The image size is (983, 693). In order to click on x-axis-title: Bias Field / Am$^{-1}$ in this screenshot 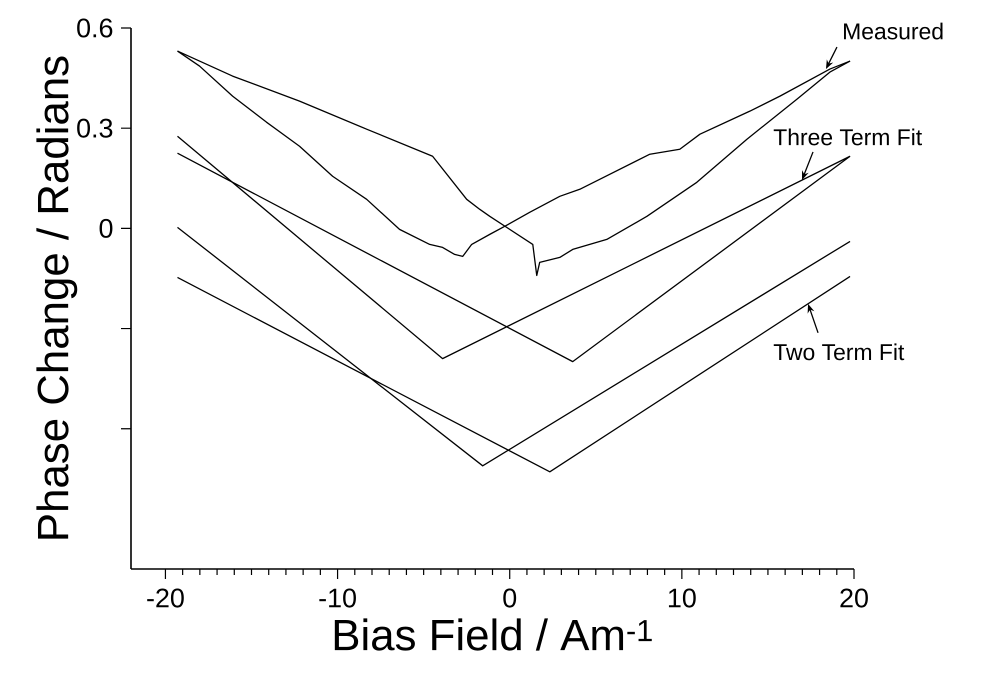, I will do `click(493, 634)`.